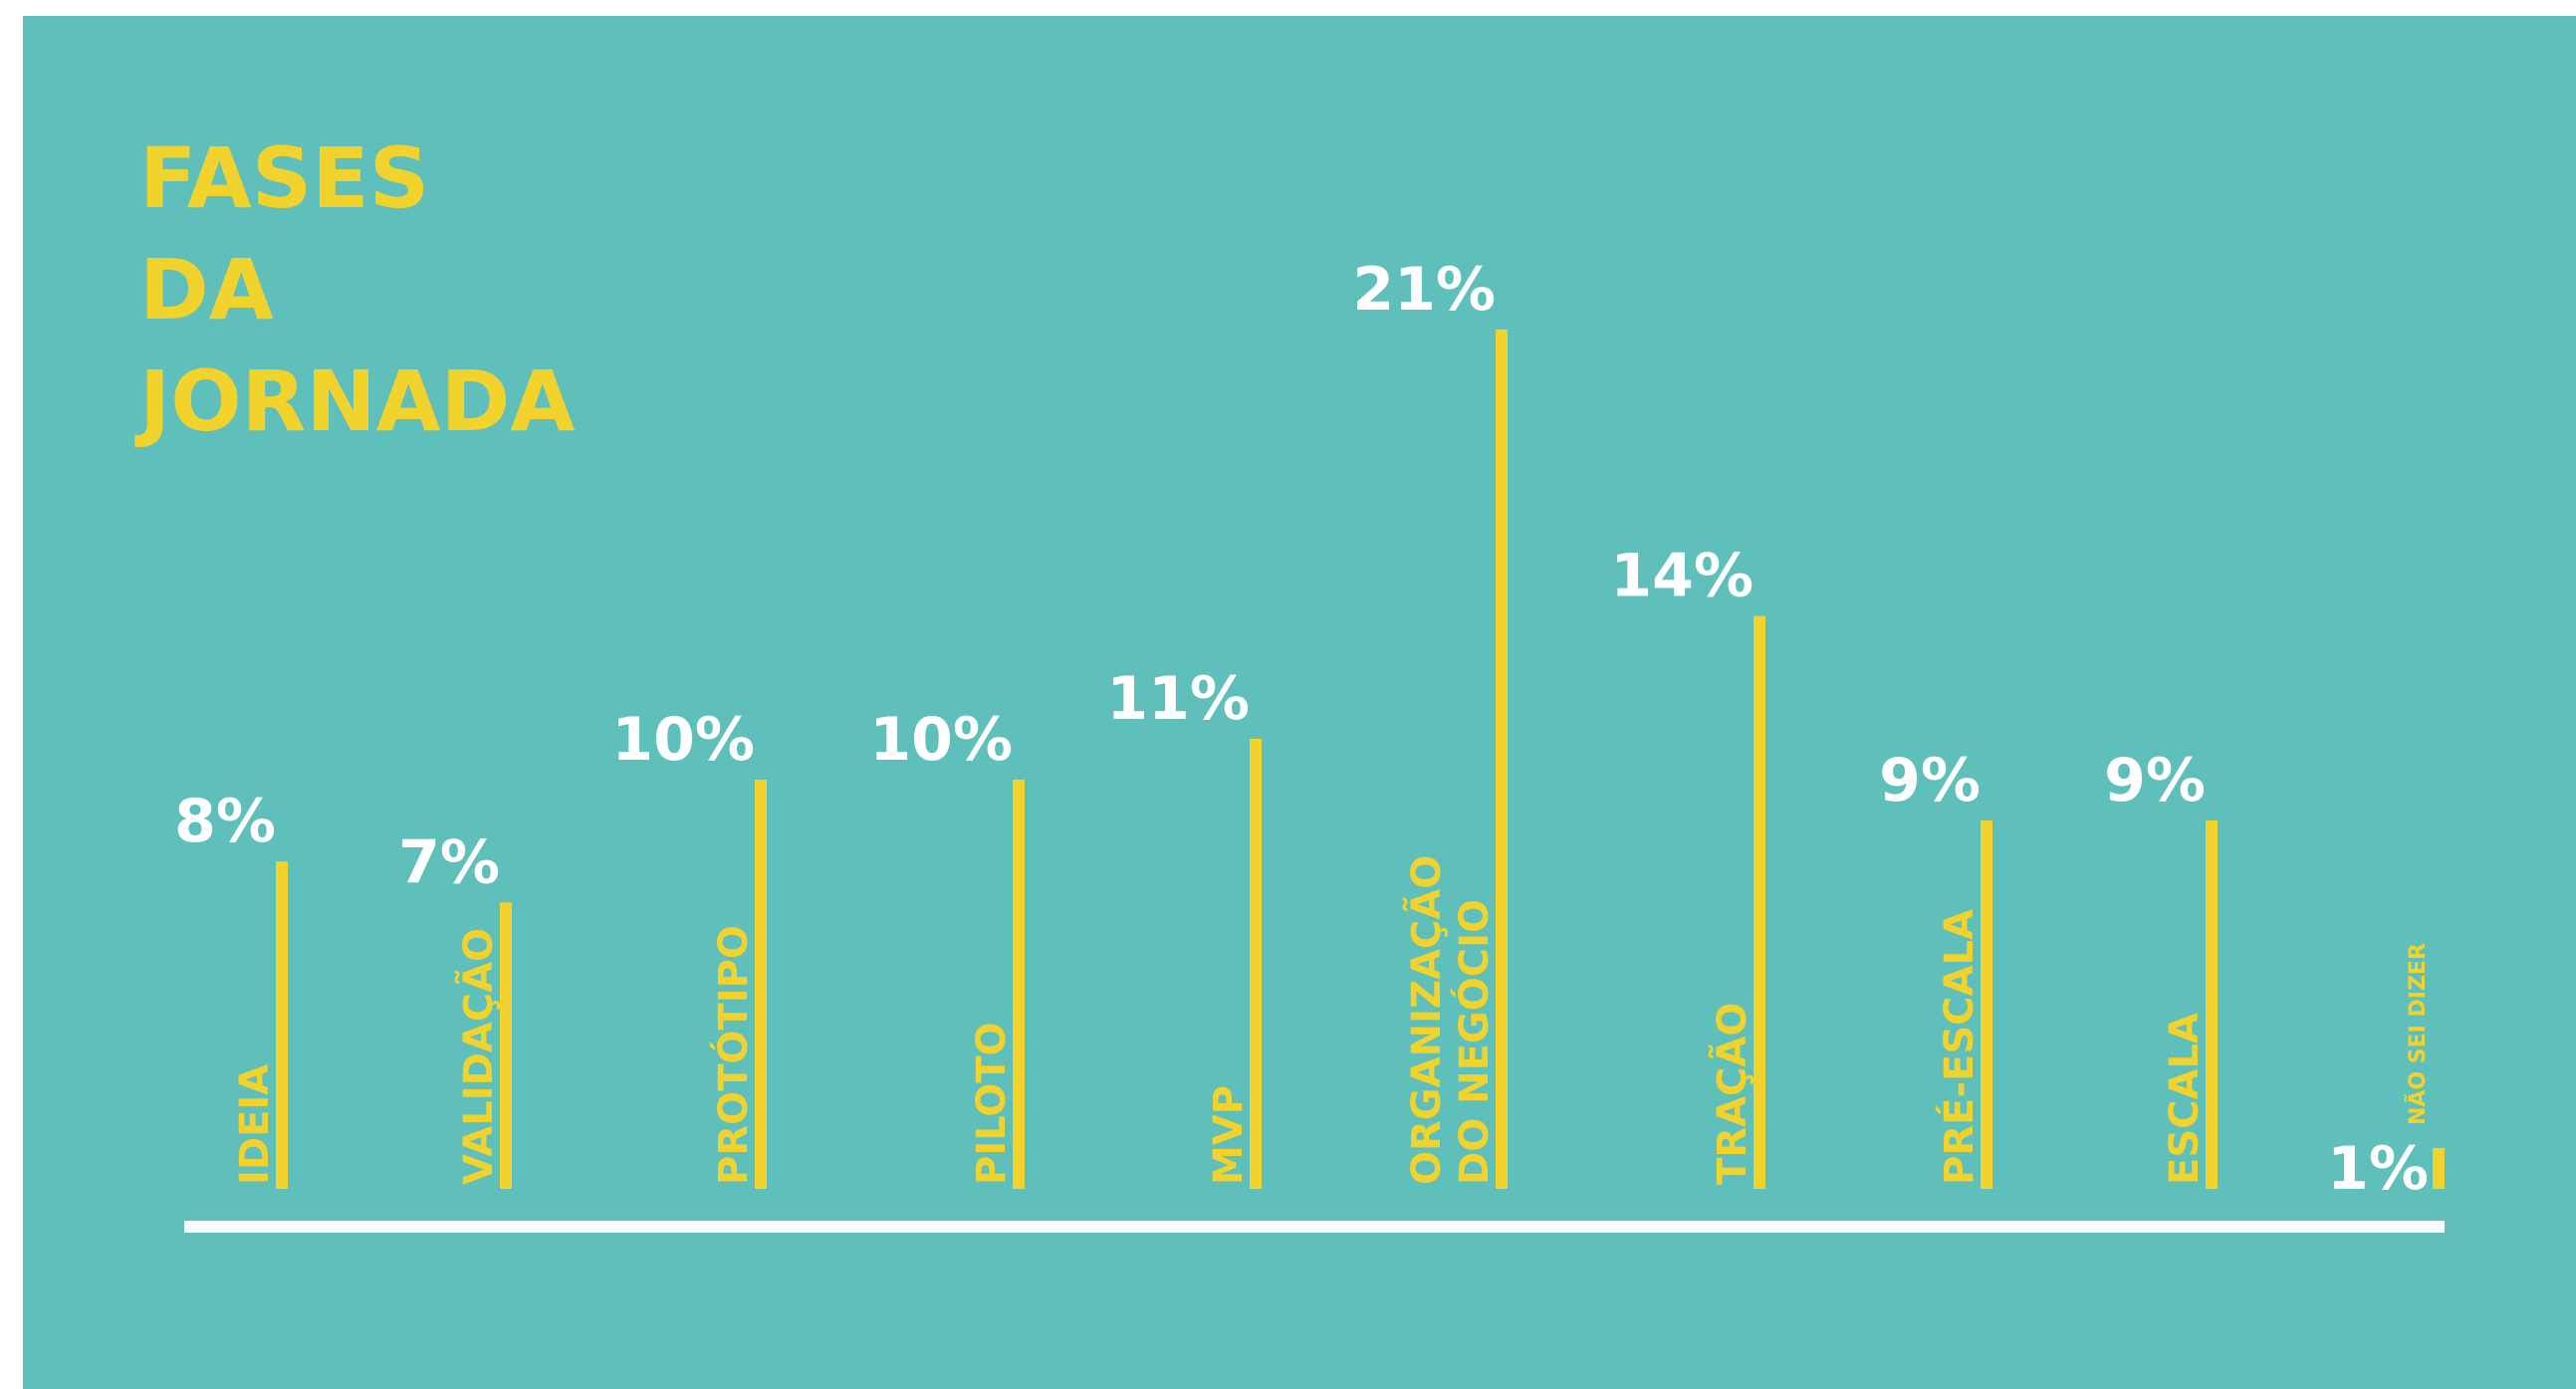 The height and width of the screenshot is (1389, 2576). Describe the element at coordinates (225, 822) in the screenshot. I see `value-label-1: 8%` at that location.